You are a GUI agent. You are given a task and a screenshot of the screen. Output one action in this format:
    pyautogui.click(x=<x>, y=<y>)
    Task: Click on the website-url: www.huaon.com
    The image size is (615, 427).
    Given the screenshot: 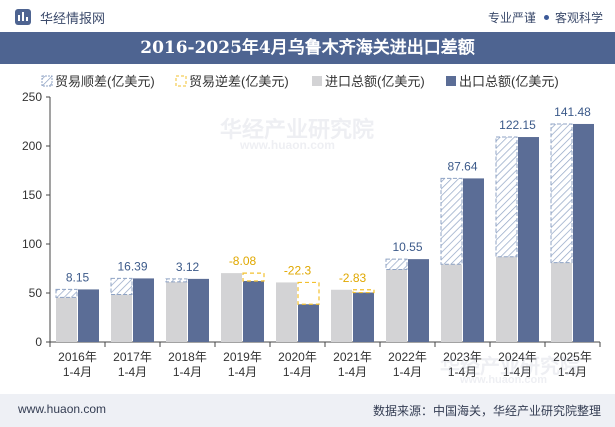 What is the action you would take?
    pyautogui.click(x=62, y=409)
    